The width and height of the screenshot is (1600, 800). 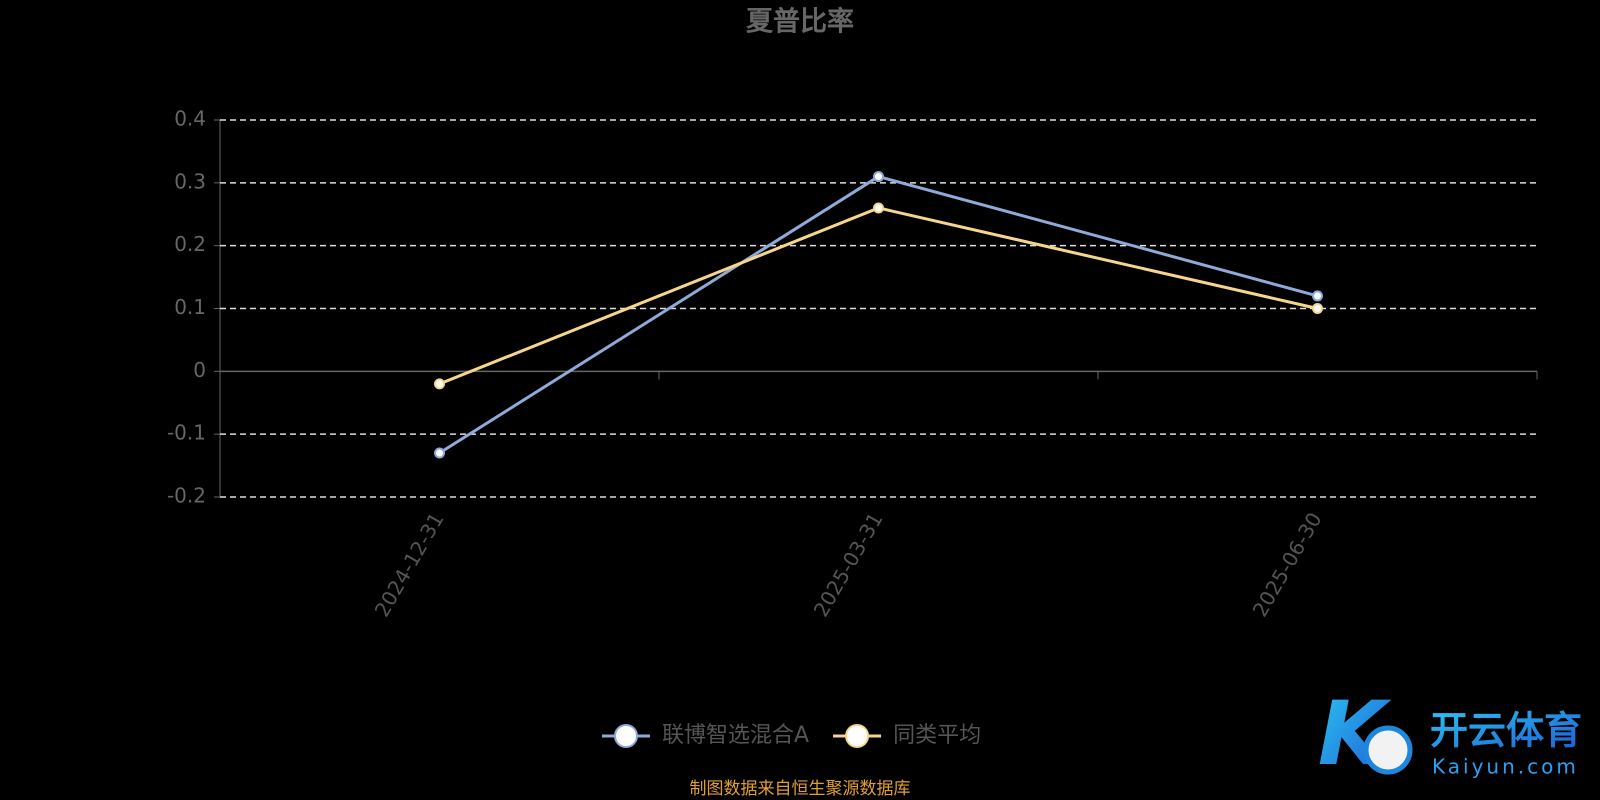 What do you see at coordinates (186, 496) in the screenshot?
I see `y-tick-label: -0.2` at bounding box center [186, 496].